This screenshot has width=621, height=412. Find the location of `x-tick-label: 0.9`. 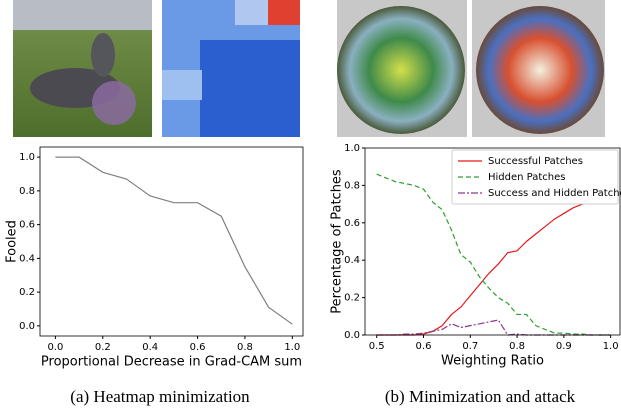

x-tick-label: 0.9 is located at coordinates (564, 346).